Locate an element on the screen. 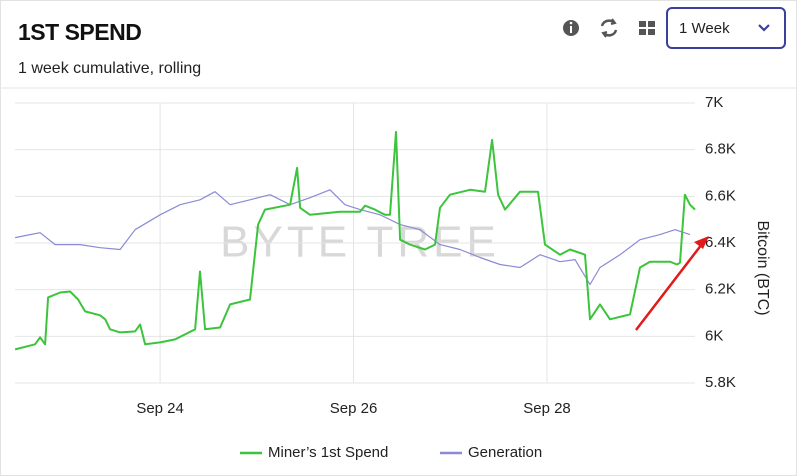 This screenshot has width=797, height=476. dropdown: 1 Week is located at coordinates (726, 28).